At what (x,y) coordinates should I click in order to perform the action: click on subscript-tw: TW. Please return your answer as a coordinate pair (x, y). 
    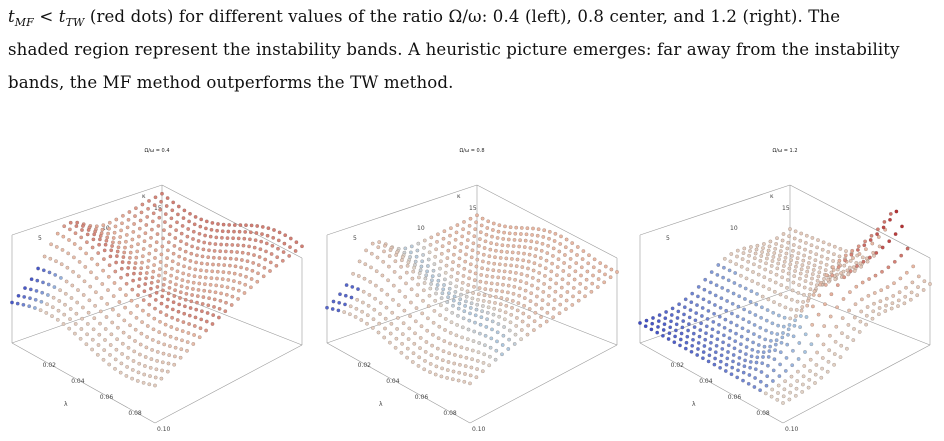
    Looking at the image, I should click on (75, 22).